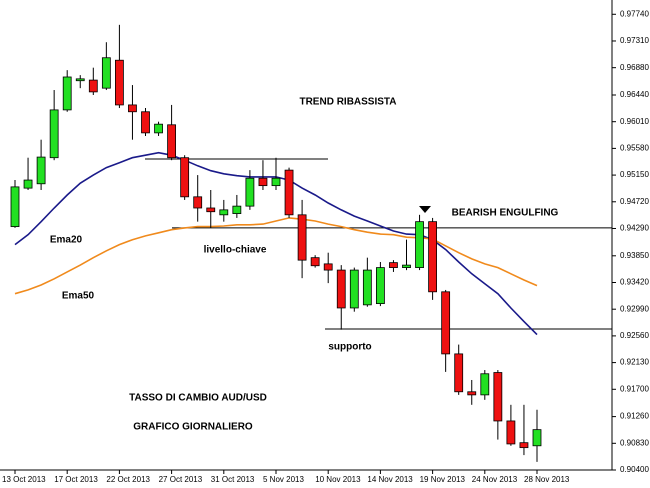 The height and width of the screenshot is (488, 650). Describe the element at coordinates (338, 479) in the screenshot. I see `x-tick-label: 10 Nov 2013` at that location.